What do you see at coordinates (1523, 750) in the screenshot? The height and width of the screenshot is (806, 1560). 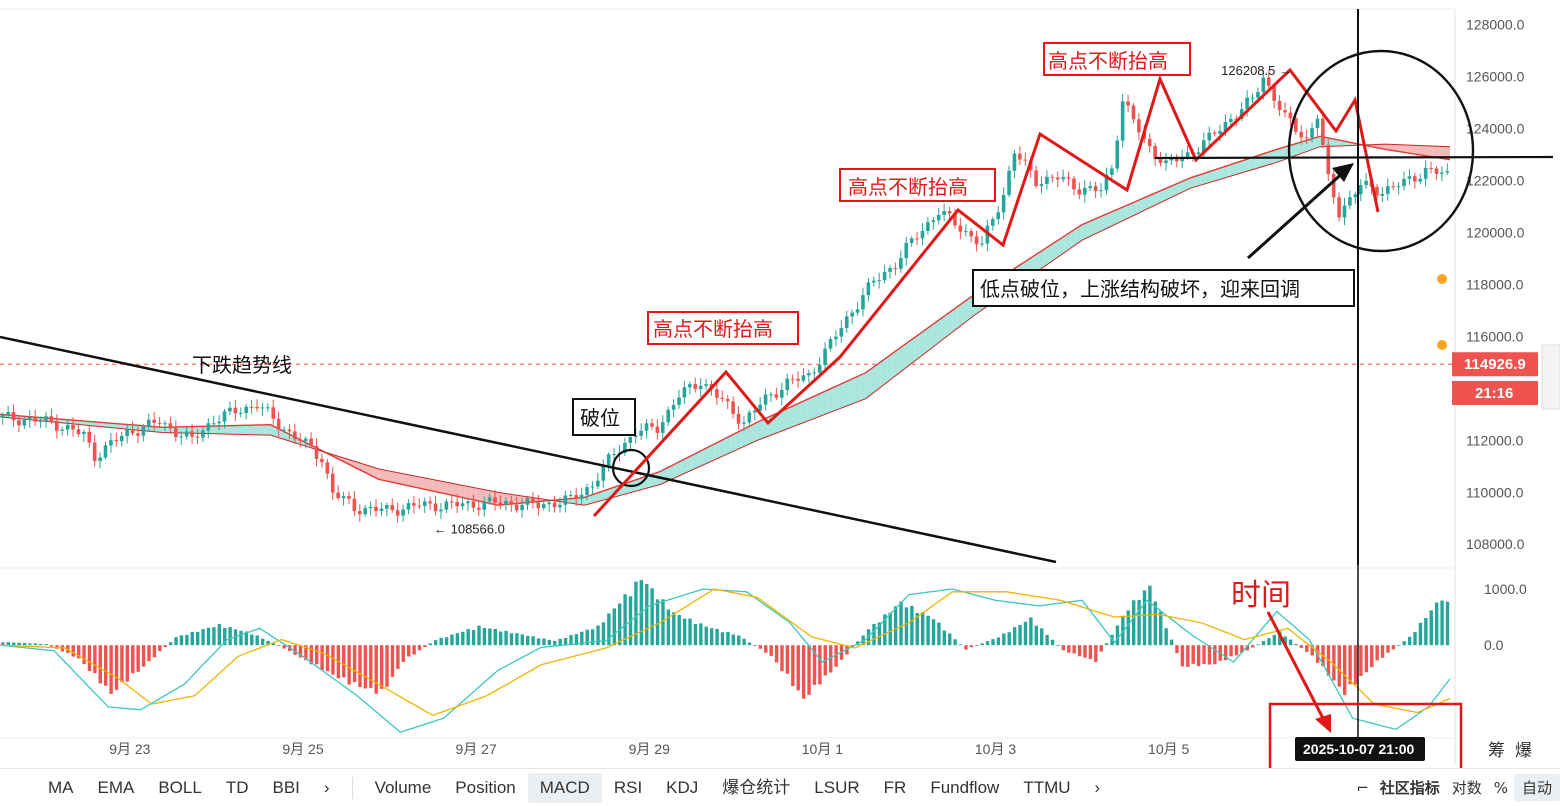 I see `liquidation-label: 爆` at bounding box center [1523, 750].